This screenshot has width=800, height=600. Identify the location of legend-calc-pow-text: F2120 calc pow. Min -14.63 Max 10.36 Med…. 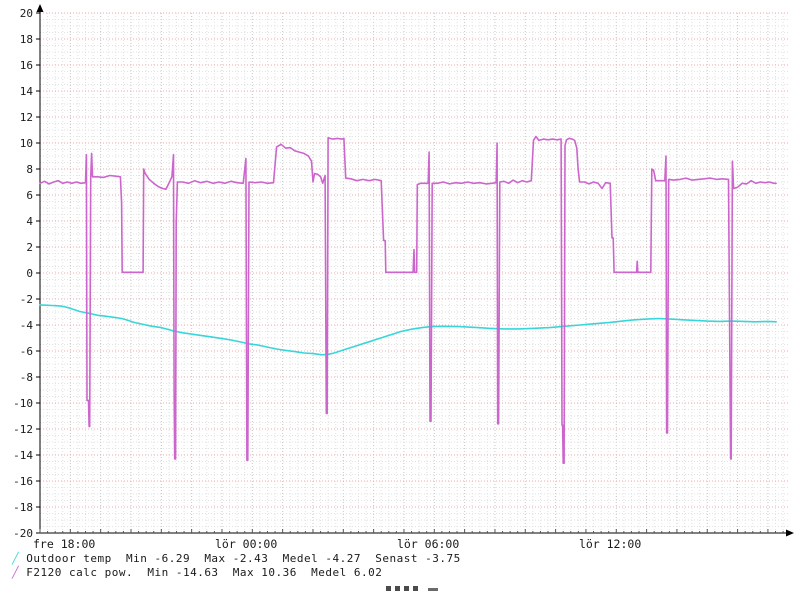
(204, 572).